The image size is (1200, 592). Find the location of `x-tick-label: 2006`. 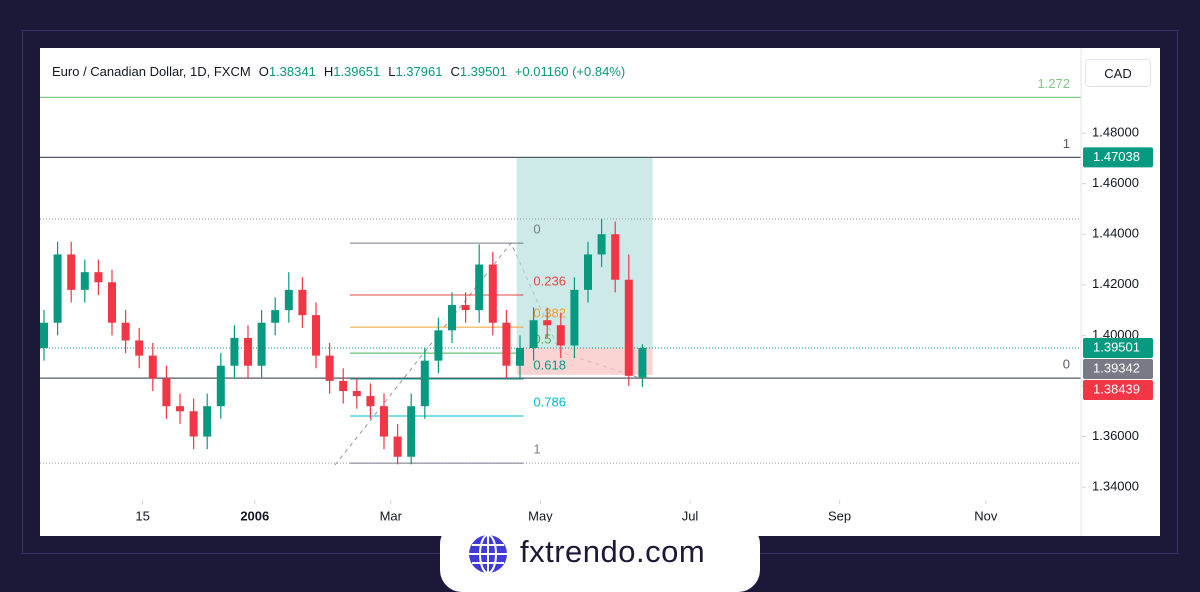

x-tick-label: 2006 is located at coordinates (254, 515).